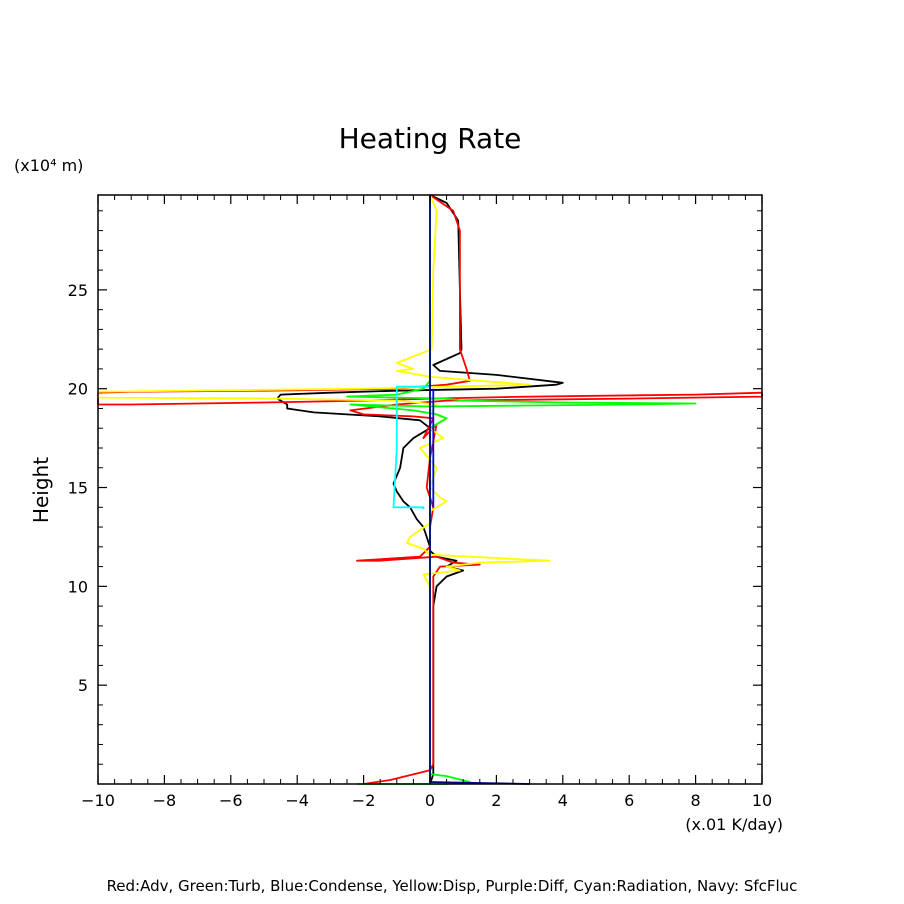 Image resolution: width=904 pixels, height=904 pixels. What do you see at coordinates (364, 800) in the screenshot?
I see `x-tick-label: −2` at bounding box center [364, 800].